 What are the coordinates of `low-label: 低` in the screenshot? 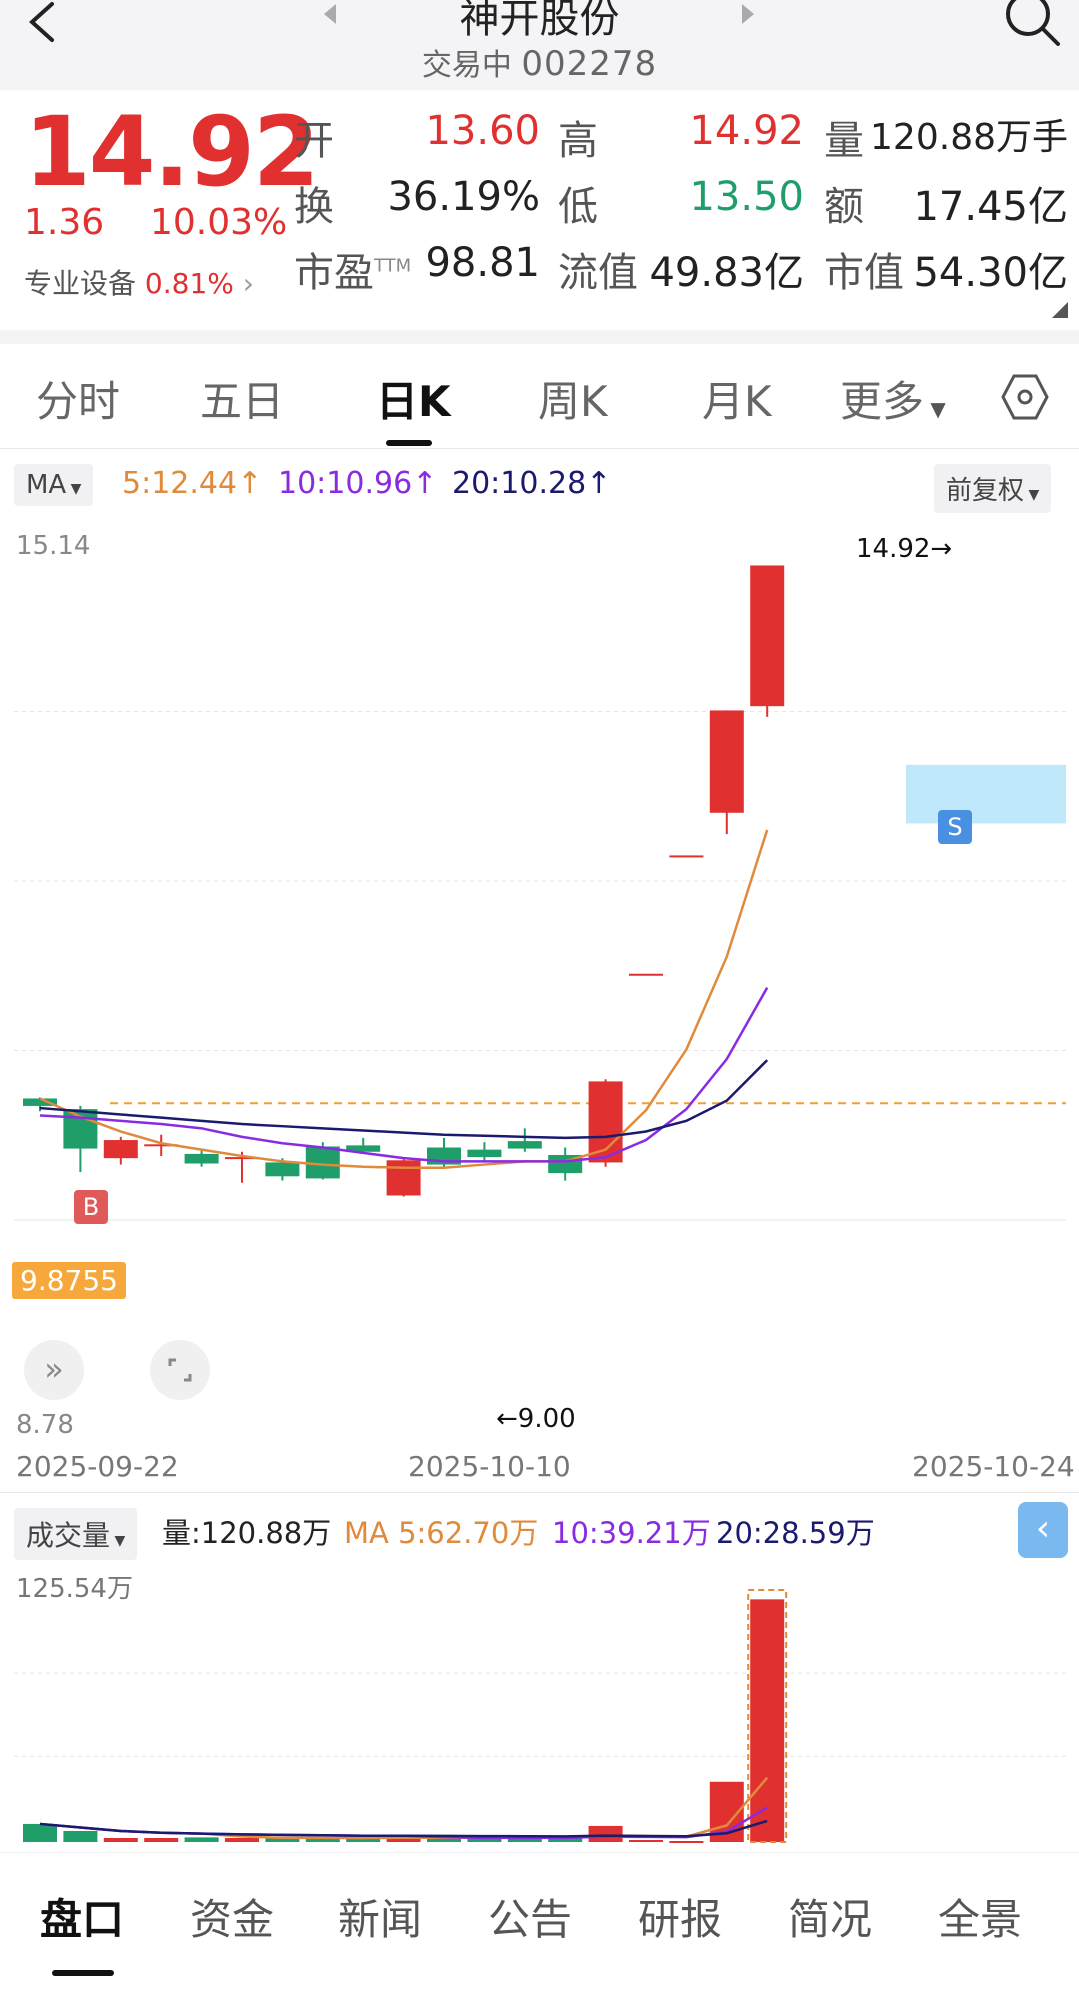 It's located at (578, 207).